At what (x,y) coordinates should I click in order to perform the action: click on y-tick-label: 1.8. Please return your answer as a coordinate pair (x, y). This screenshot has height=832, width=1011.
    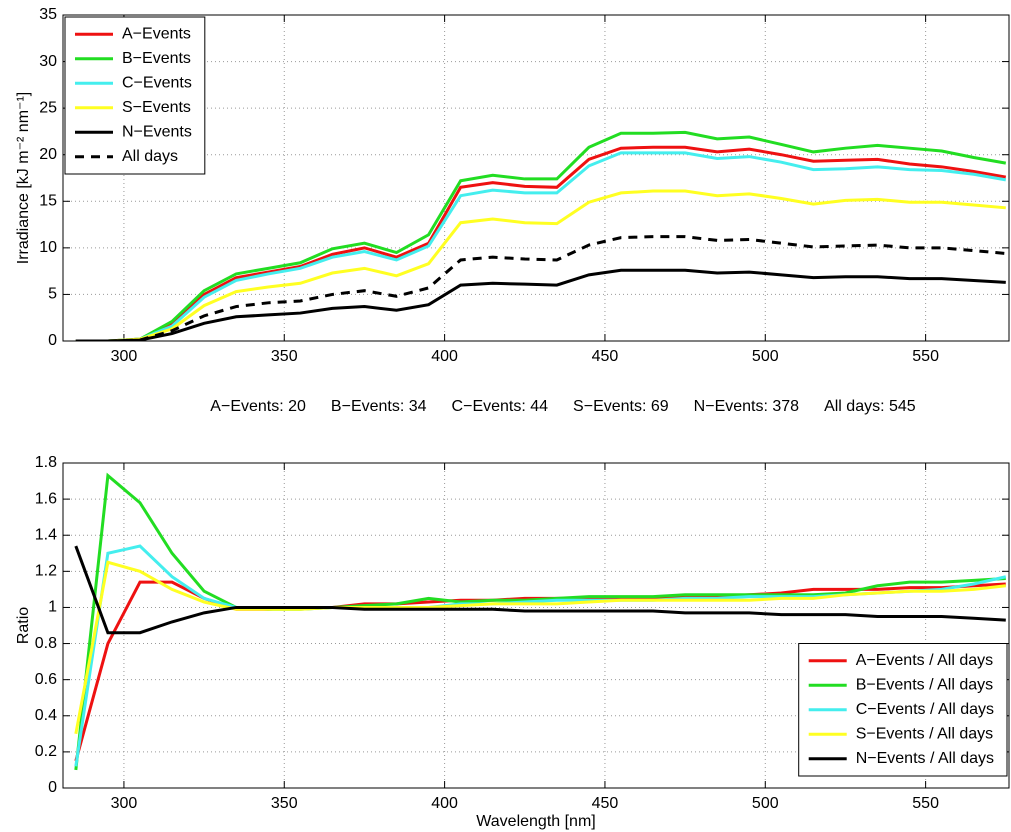
    Looking at the image, I should click on (46, 462).